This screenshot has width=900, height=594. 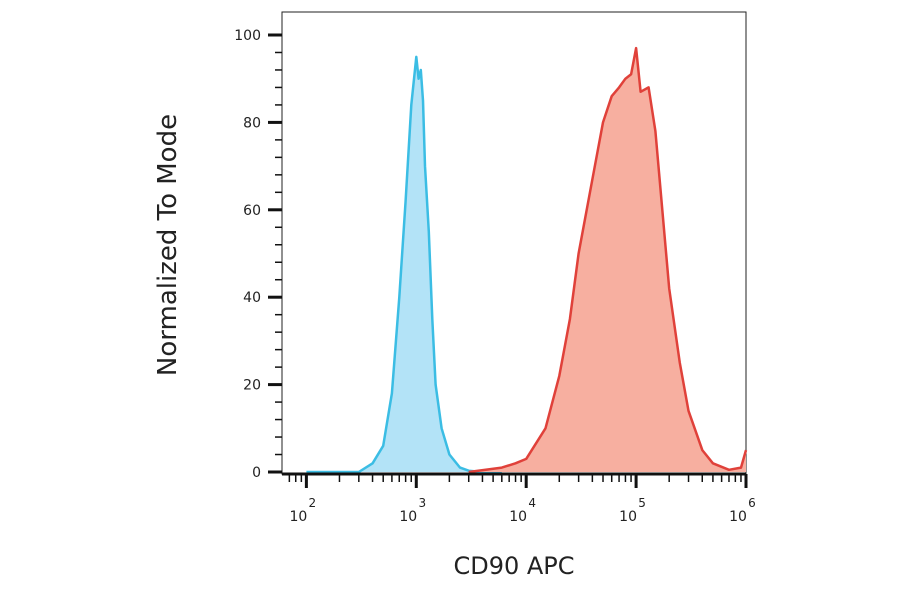 I want to click on x-tick-exponent: 5, so click(x=642, y=503).